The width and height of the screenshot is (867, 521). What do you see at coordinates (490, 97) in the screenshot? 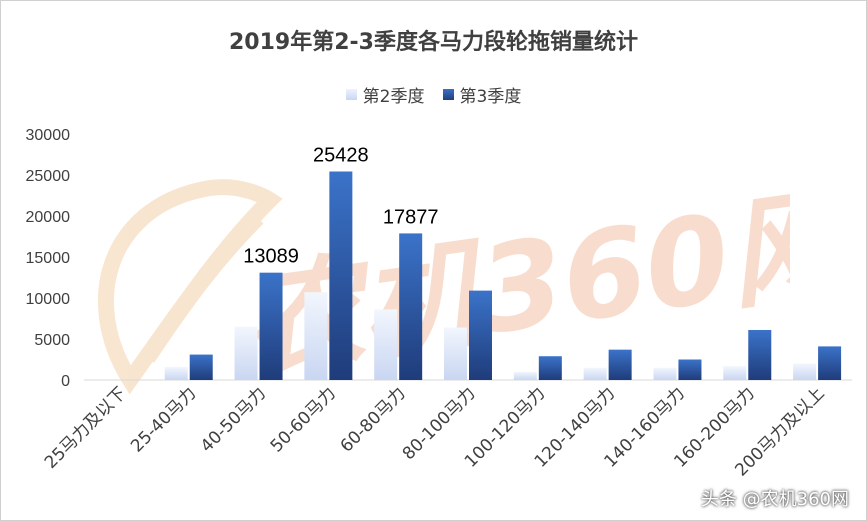
I see `legend-label-q3: 第3季度` at bounding box center [490, 97].